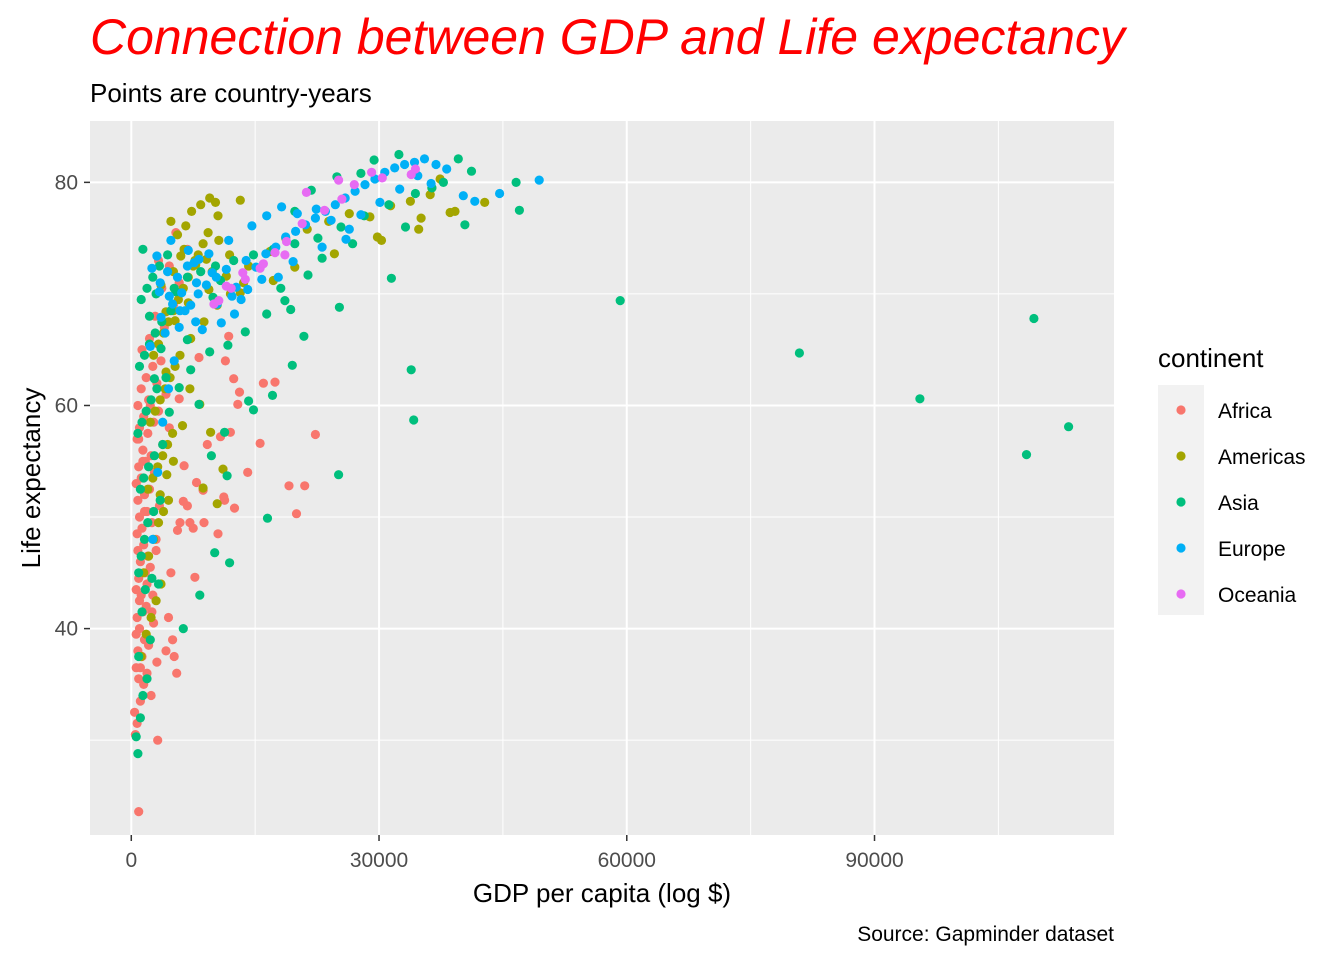 This screenshot has width=1344, height=960. Describe the element at coordinates (1245, 411) in the screenshot. I see `legend-label-africa: Africa` at that location.